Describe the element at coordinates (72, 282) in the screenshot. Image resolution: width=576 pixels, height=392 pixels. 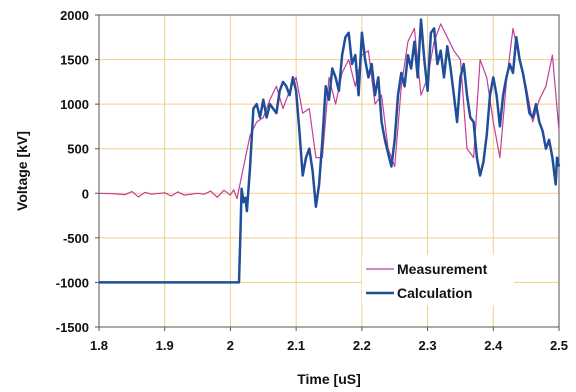
I see `y-tick-label: -1000` at that location.